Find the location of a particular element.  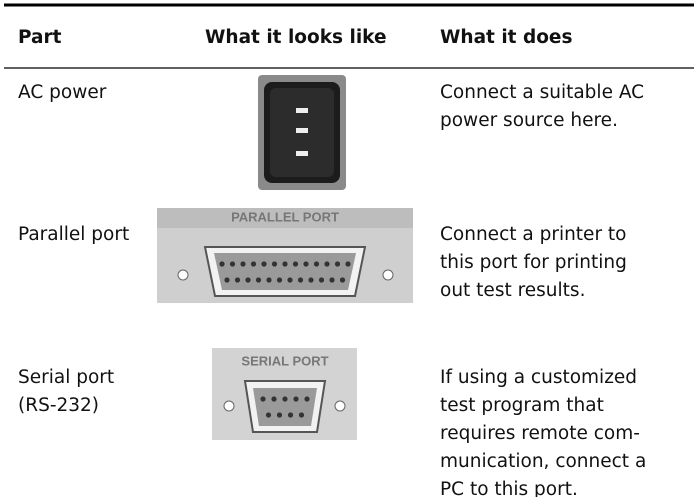

description-line: PC to this port. is located at coordinates (509, 488).